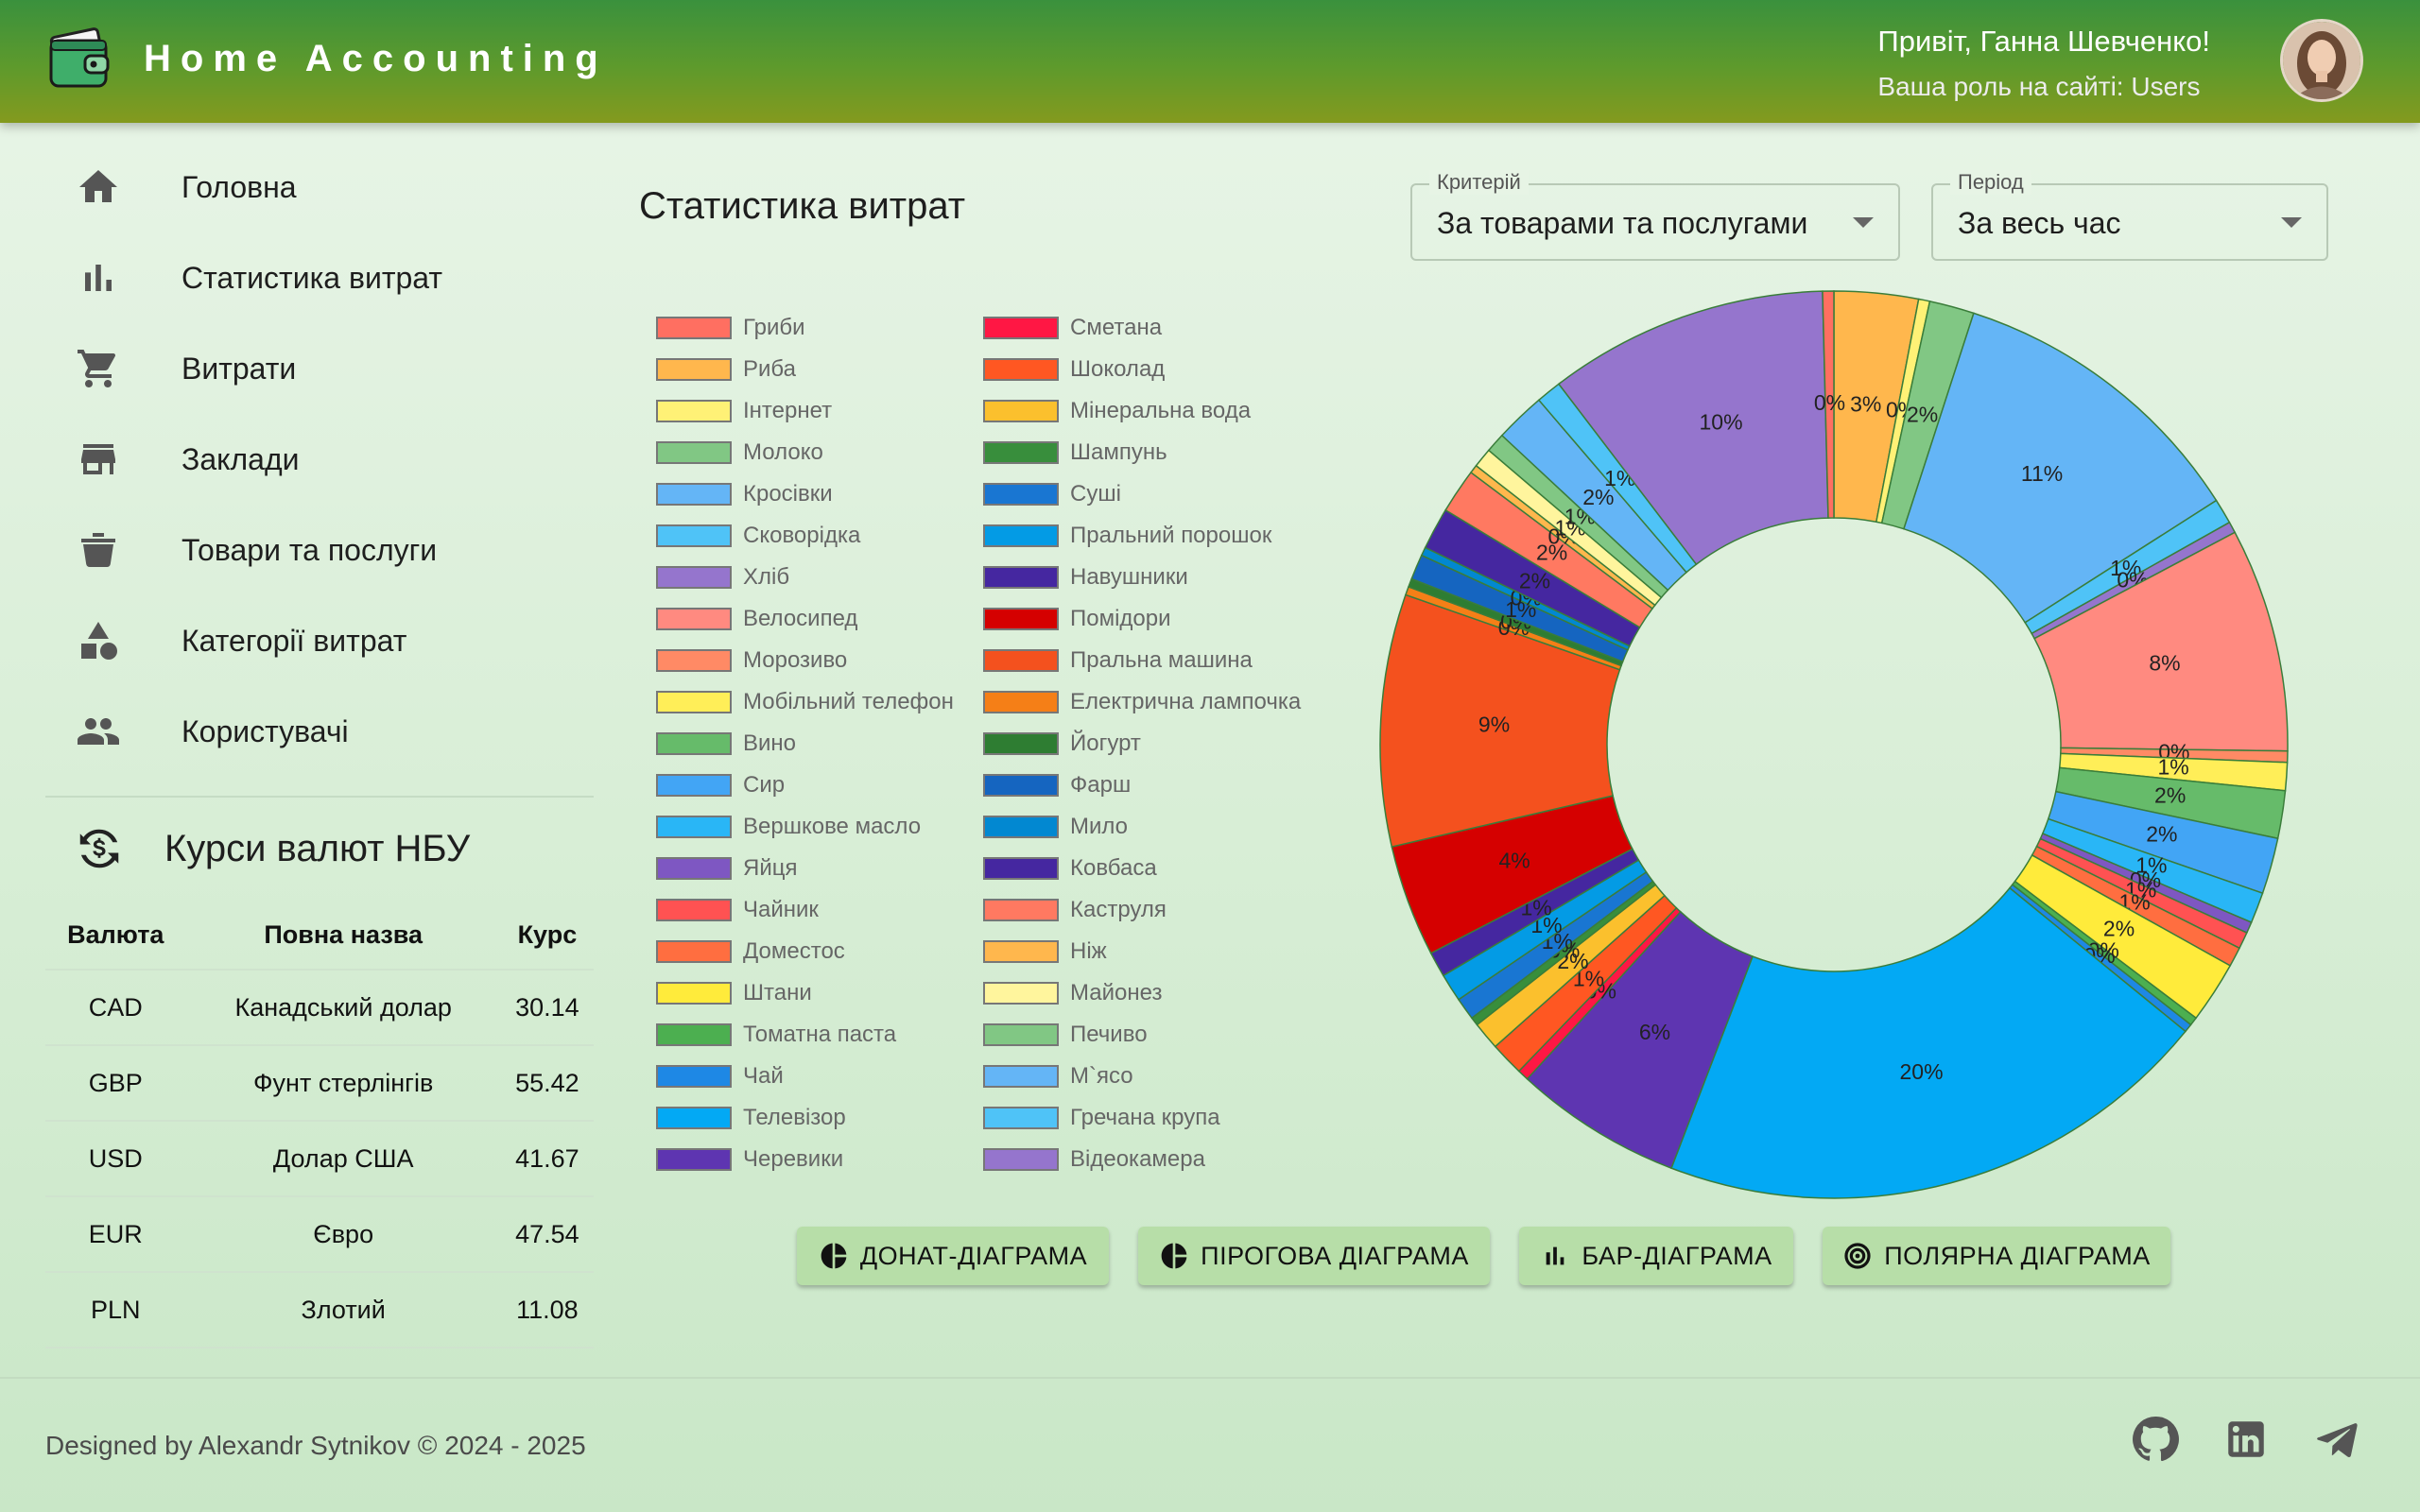 The width and height of the screenshot is (2420, 1512). What do you see at coordinates (726, 868) in the screenshot?
I see `legend-item: Яйця` at bounding box center [726, 868].